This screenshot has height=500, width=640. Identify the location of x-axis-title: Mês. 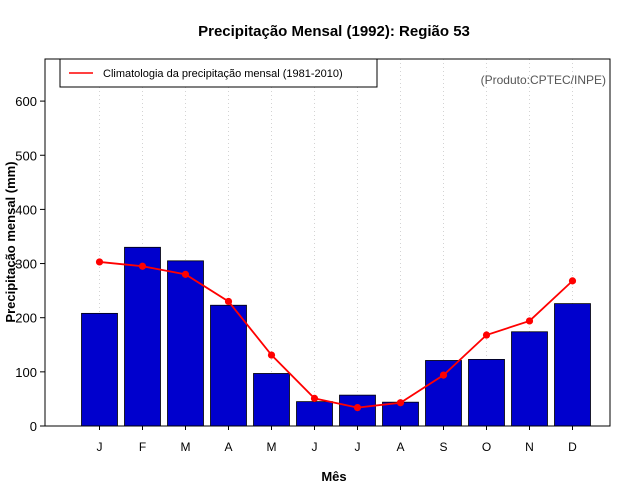
(333, 476).